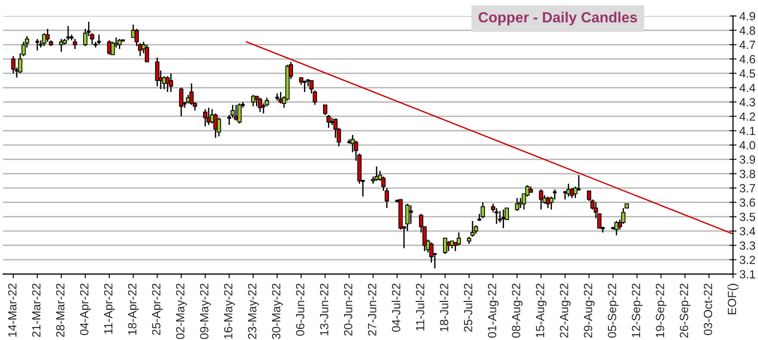 The image size is (758, 340). What do you see at coordinates (748, 16) in the screenshot?
I see `y-tick-label: 4.9` at bounding box center [748, 16].